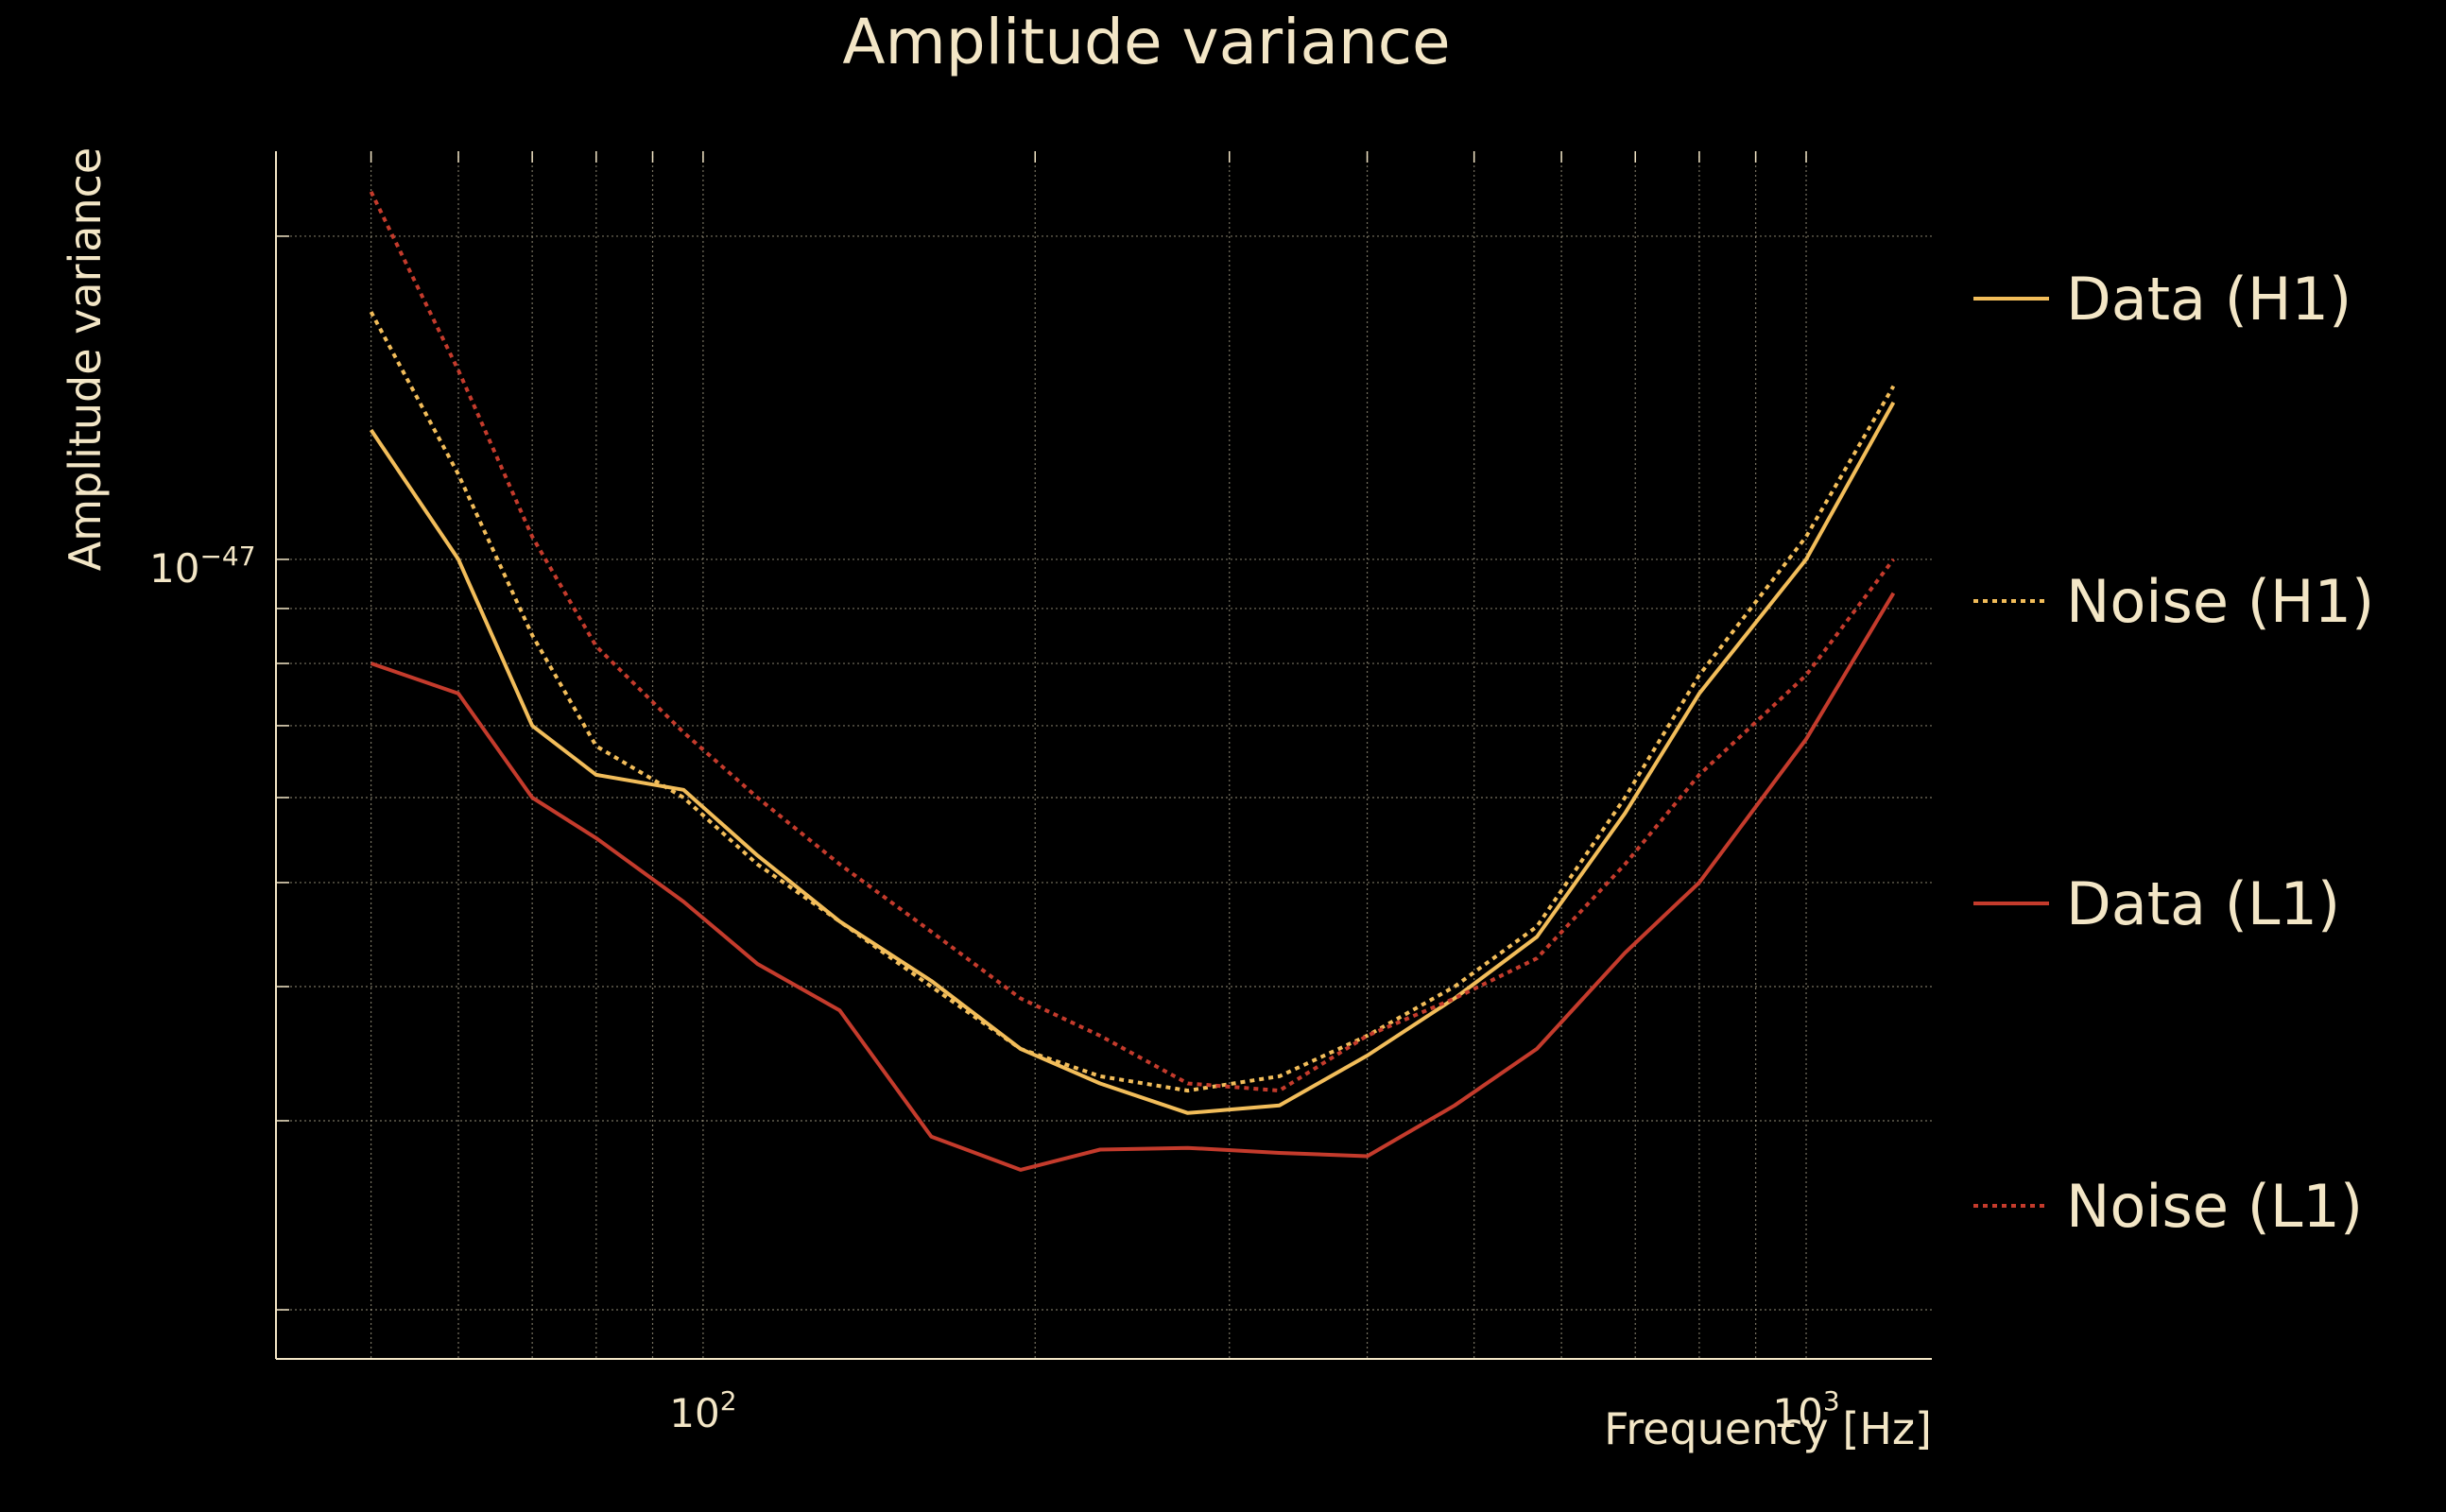 The image size is (2446, 1512). I want to click on y-tick-label: 10−47, so click(203, 566).